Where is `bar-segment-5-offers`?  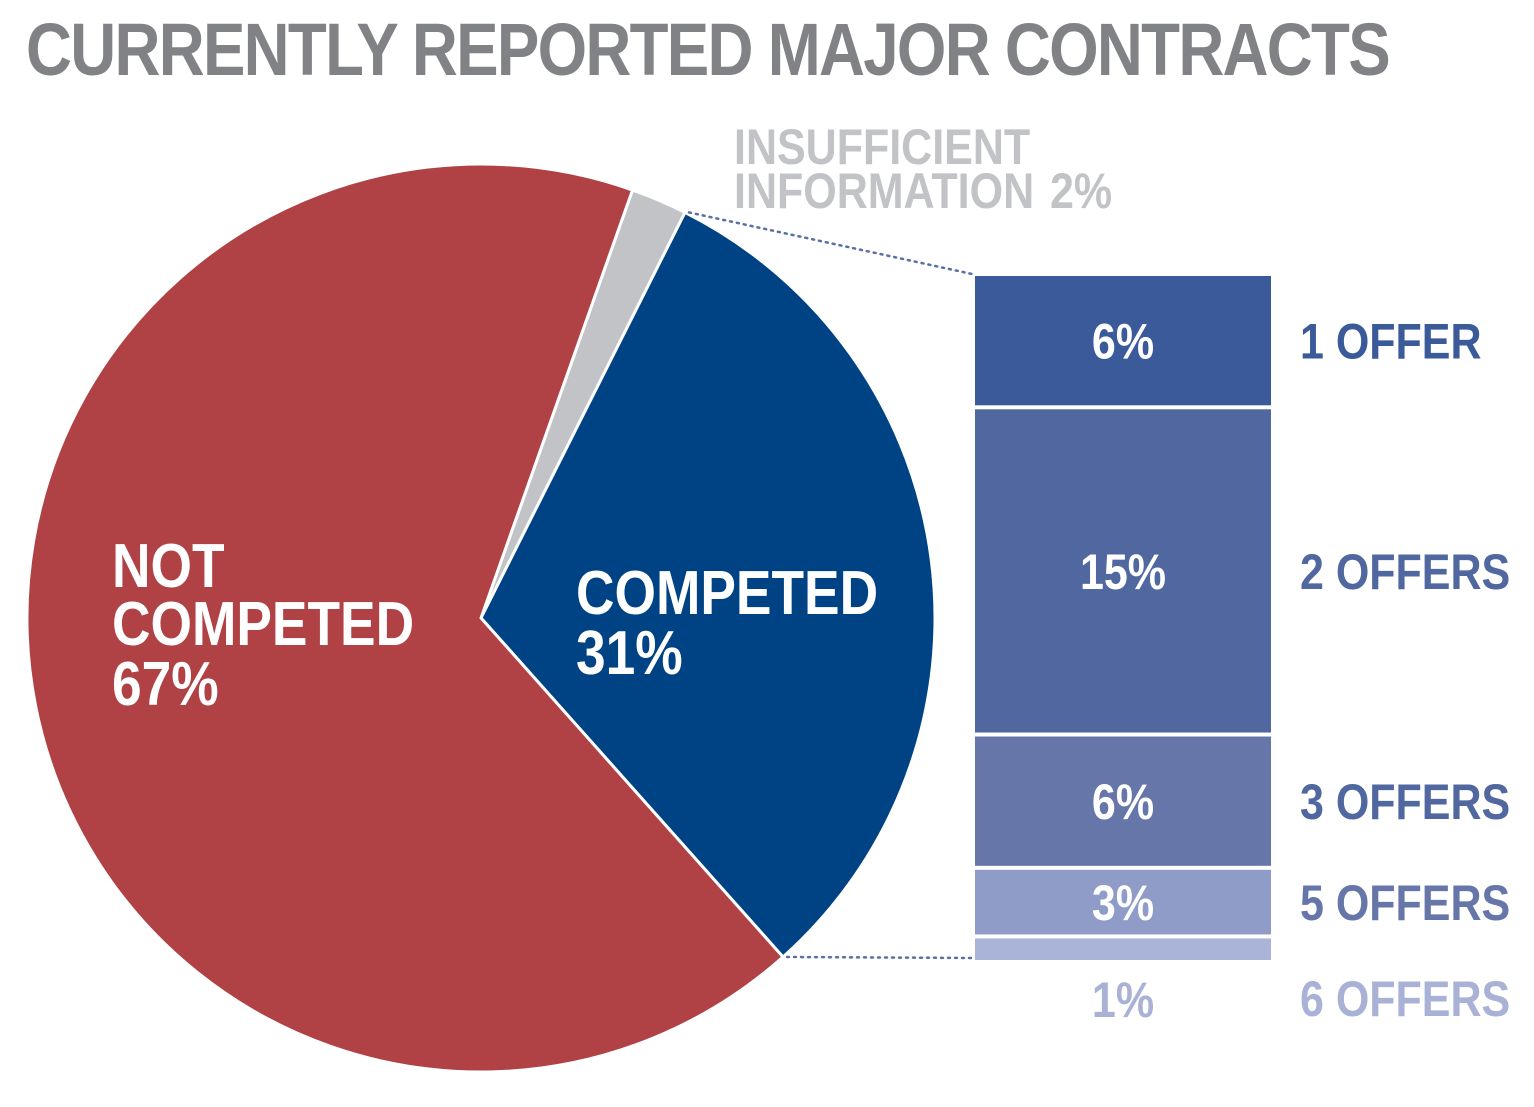
bar-segment-5-offers is located at coordinates (1123, 902).